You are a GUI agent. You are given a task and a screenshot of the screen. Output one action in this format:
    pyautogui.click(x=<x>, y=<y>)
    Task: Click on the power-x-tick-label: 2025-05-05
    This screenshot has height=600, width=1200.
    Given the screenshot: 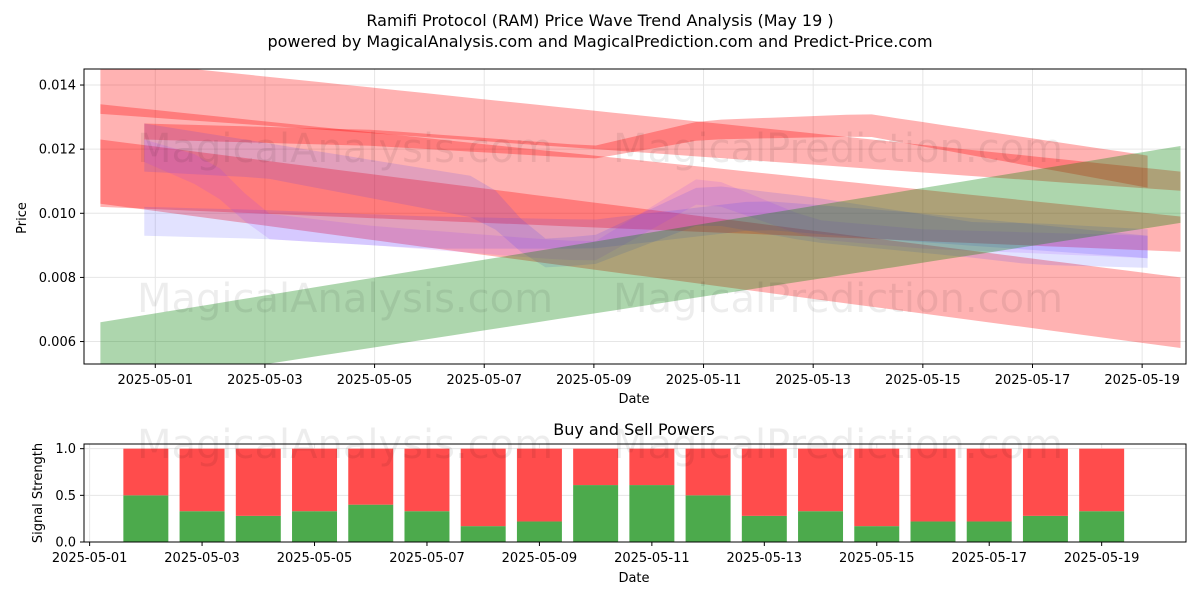 What is the action you would take?
    pyautogui.click(x=315, y=558)
    